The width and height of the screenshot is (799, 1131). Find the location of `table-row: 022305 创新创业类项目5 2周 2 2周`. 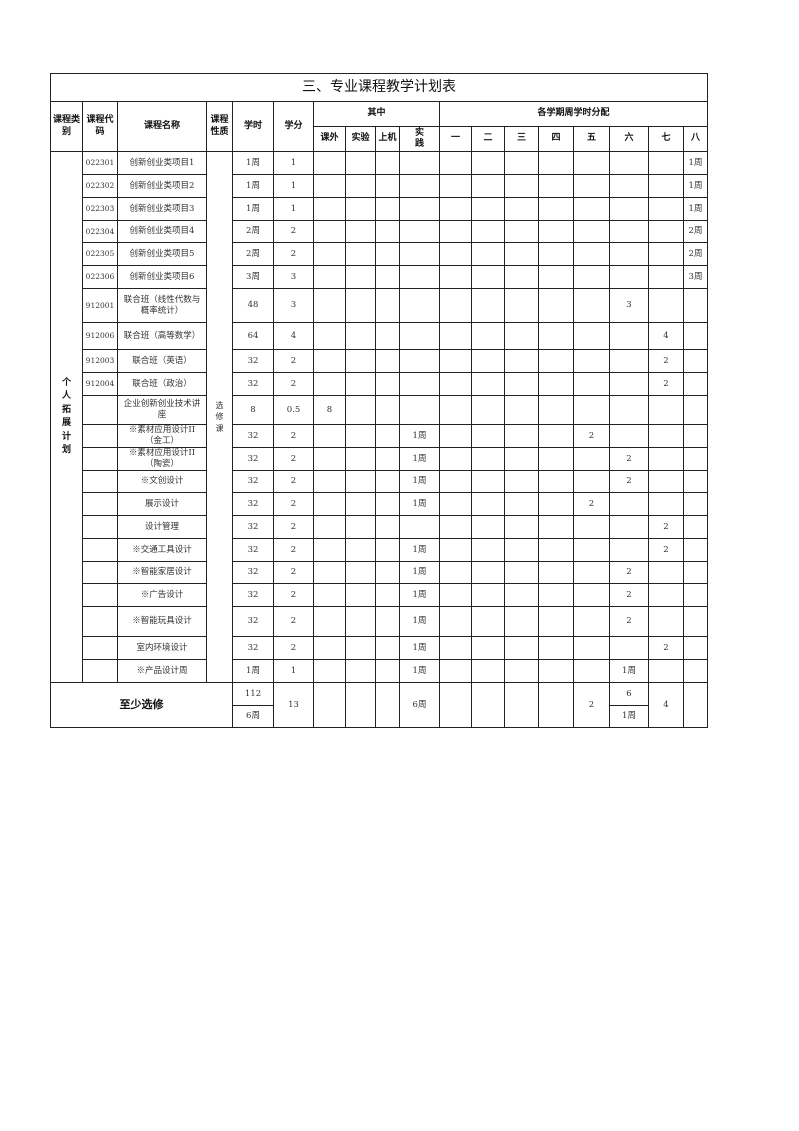

table-row: 022305 创新创业类项目5 2周 2 2周 is located at coordinates (380, 254).